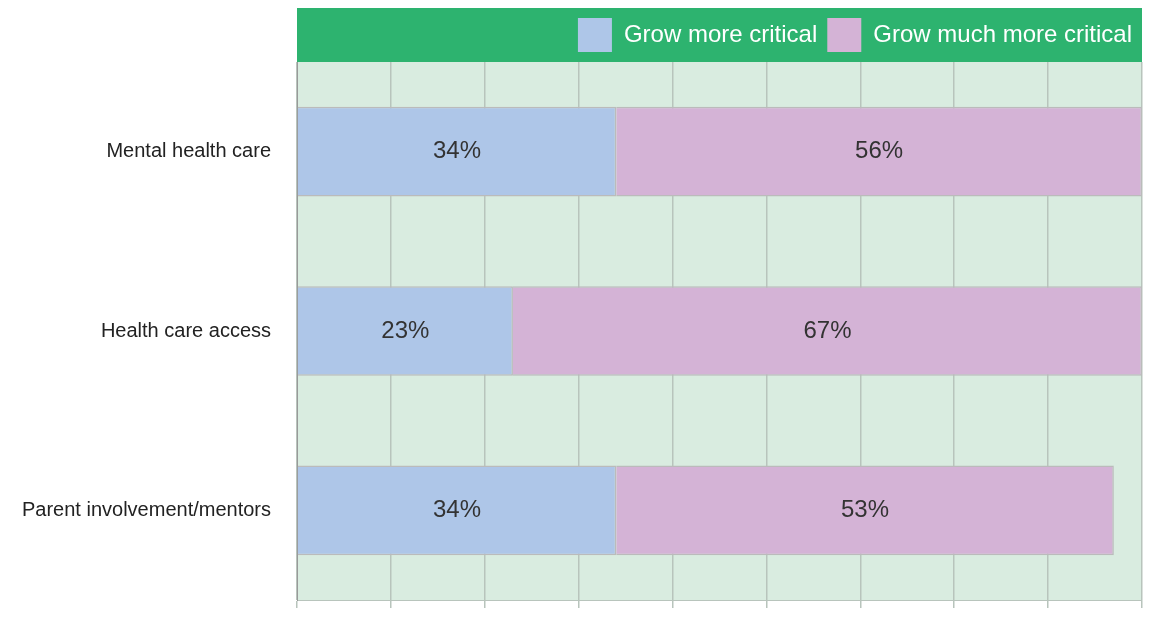 This screenshot has width=1154, height=634. I want to click on data-label: 56%, so click(879, 150).